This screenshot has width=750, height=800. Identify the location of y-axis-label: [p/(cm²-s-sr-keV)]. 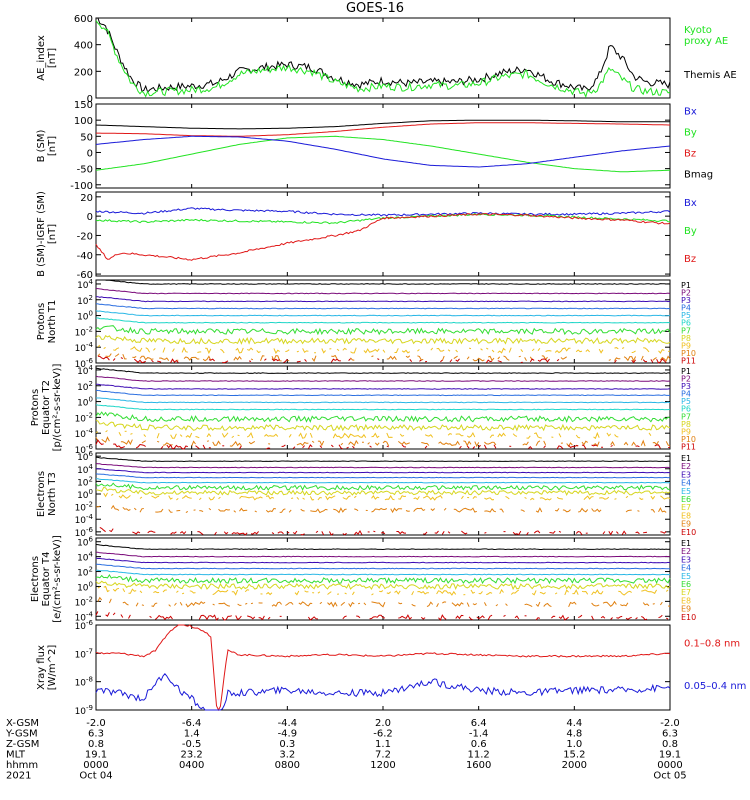
(57, 408).